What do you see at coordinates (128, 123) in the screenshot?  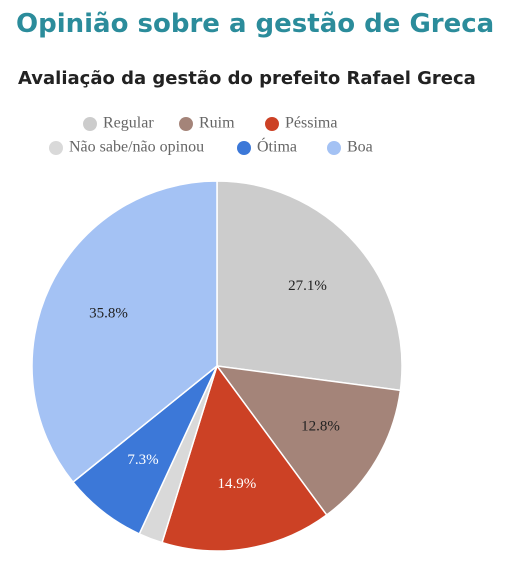 I see `legend-label: Regular` at bounding box center [128, 123].